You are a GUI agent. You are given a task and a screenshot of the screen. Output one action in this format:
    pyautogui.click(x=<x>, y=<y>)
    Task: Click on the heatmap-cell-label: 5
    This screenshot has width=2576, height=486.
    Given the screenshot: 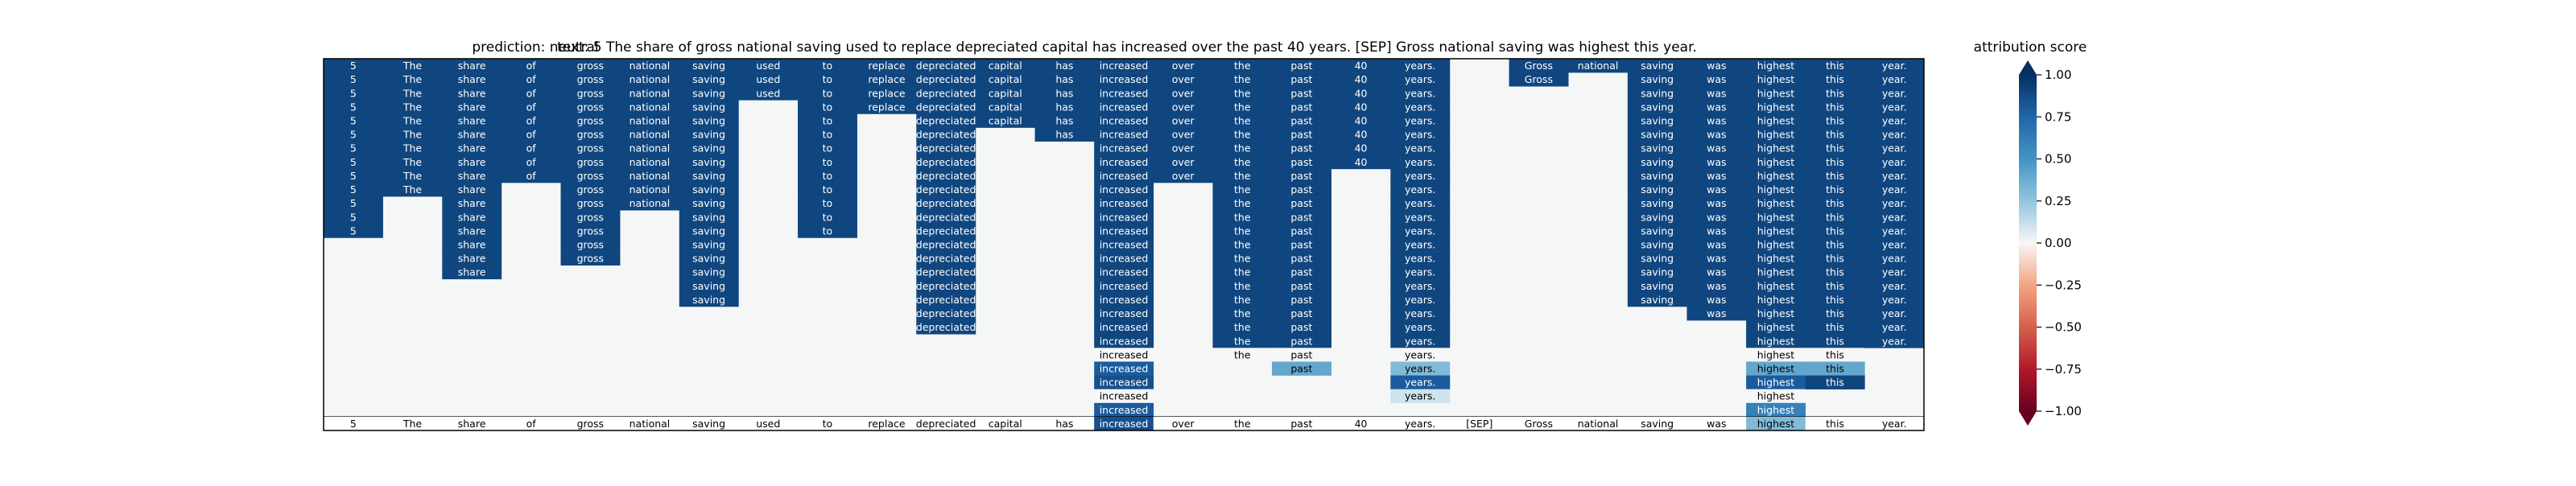 What is the action you would take?
    pyautogui.click(x=353, y=93)
    